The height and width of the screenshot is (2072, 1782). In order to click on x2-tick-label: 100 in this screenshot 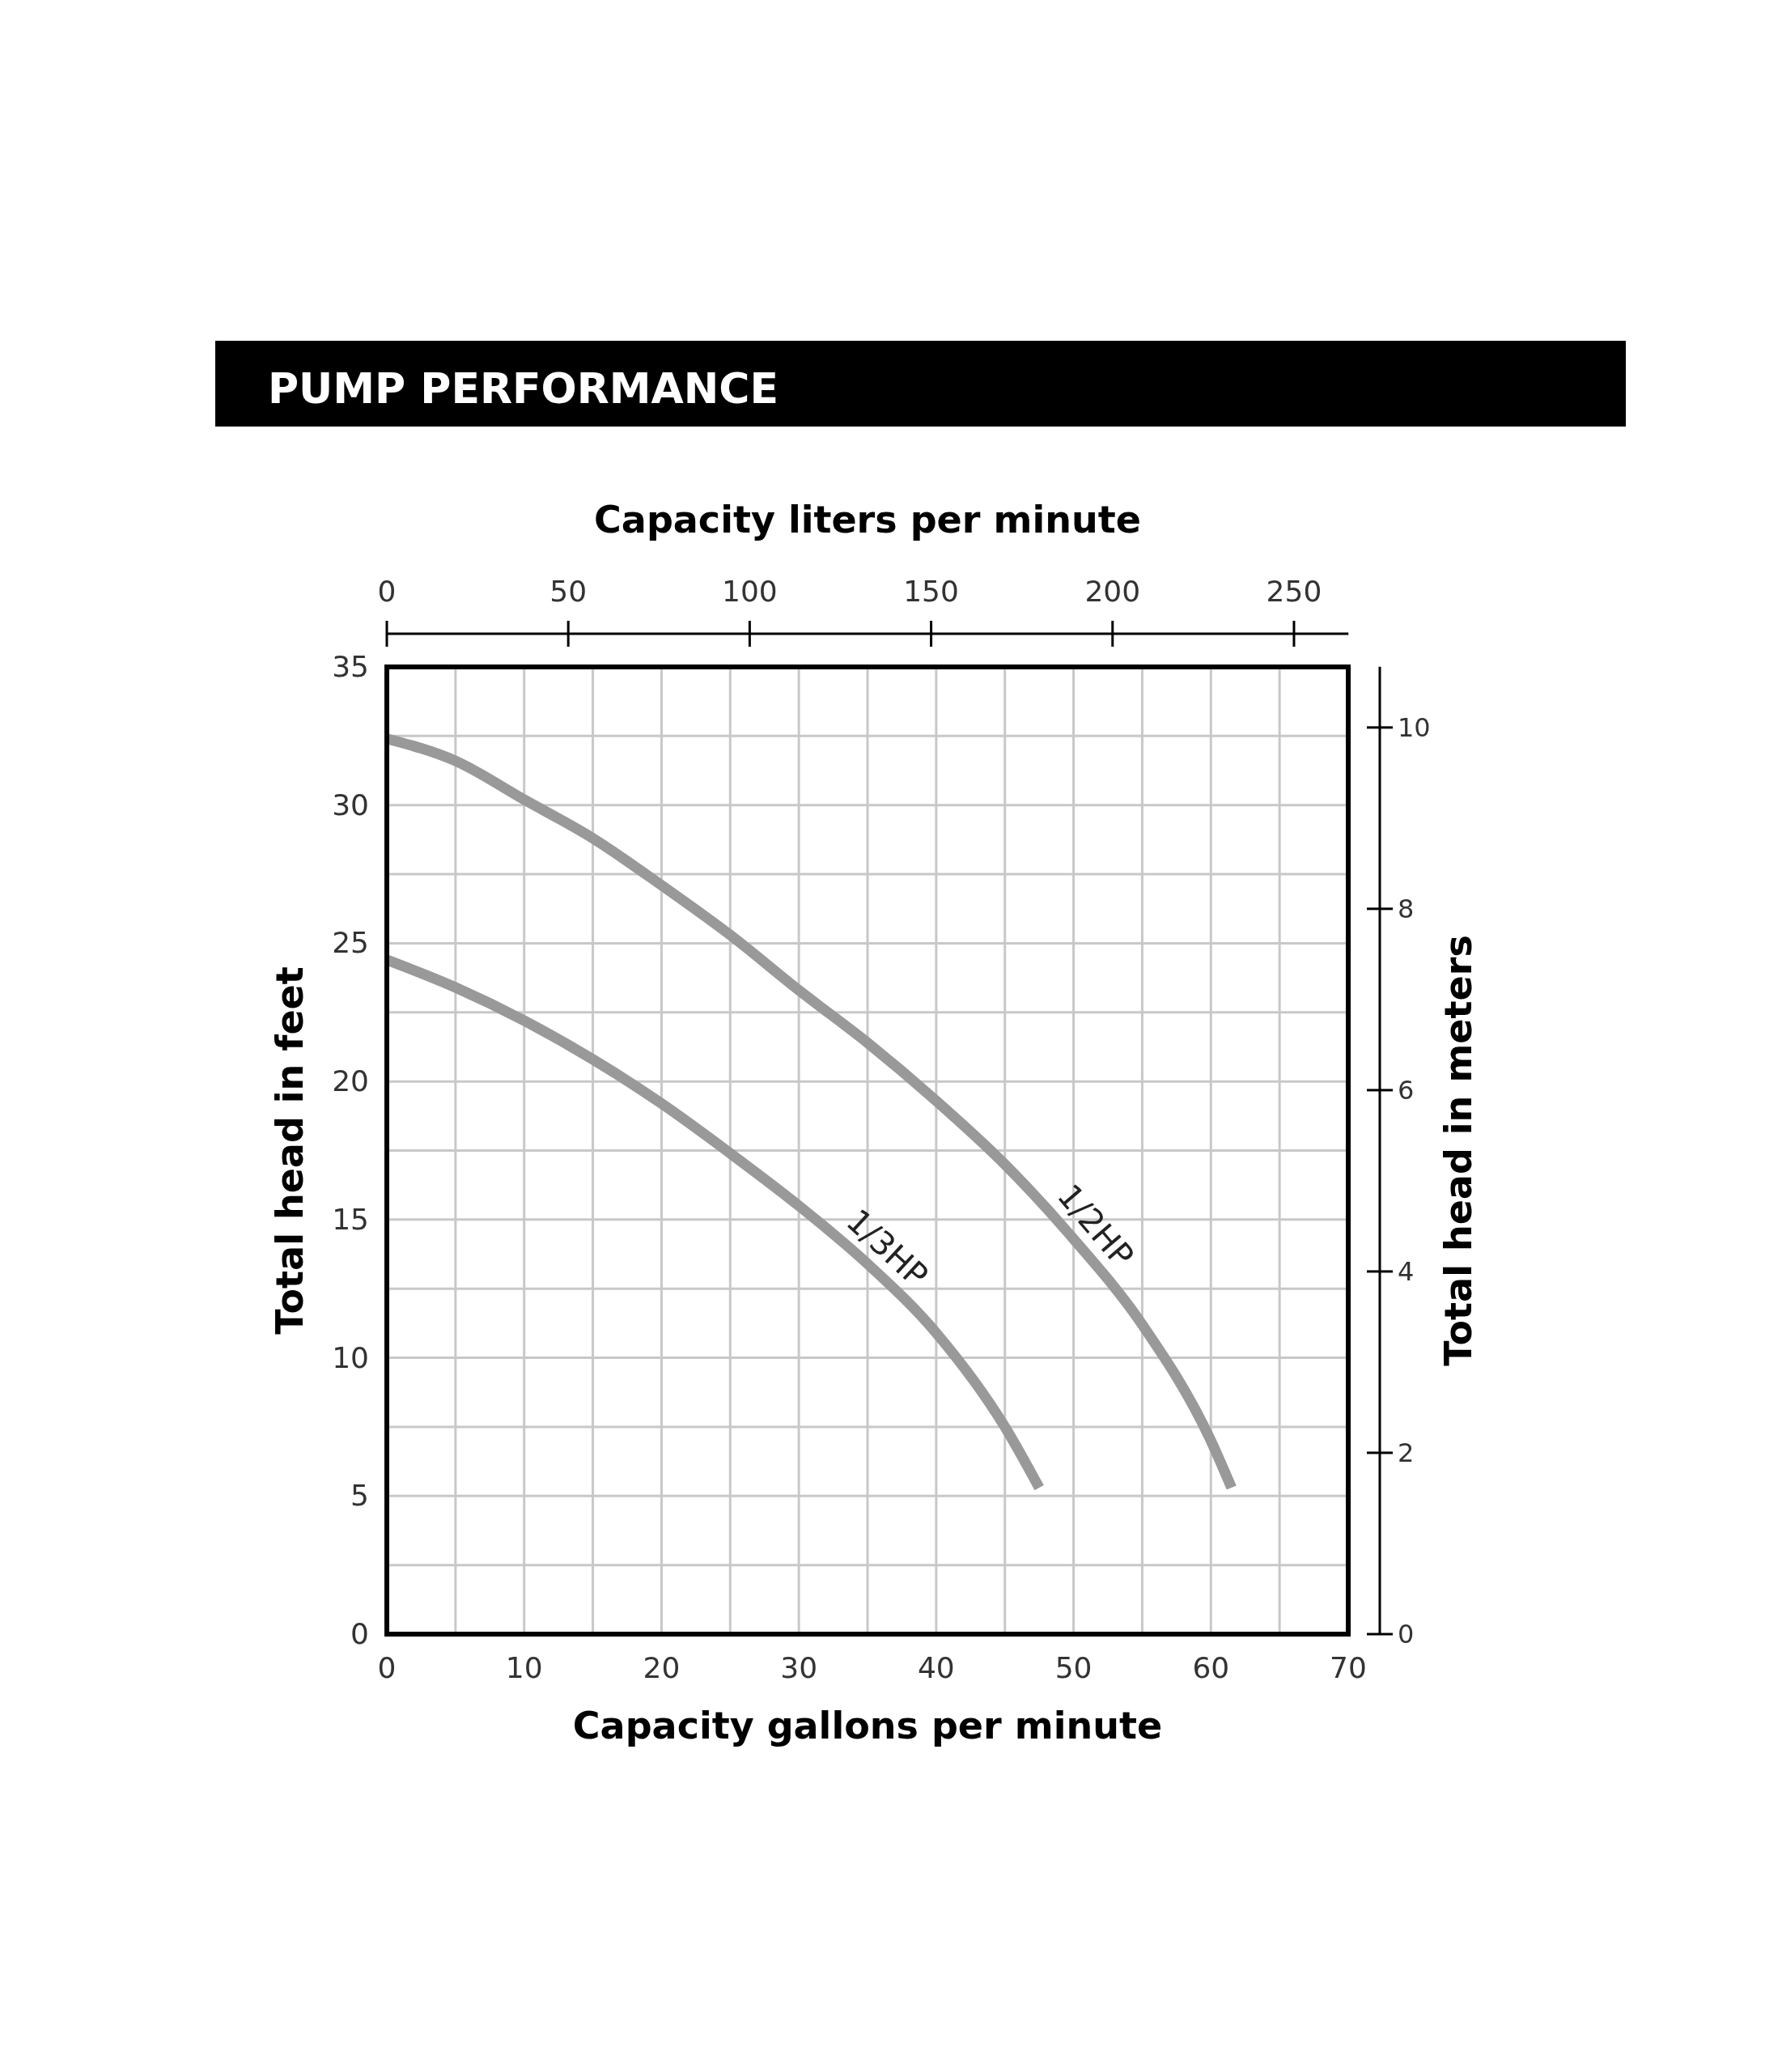, I will do `click(750, 591)`.